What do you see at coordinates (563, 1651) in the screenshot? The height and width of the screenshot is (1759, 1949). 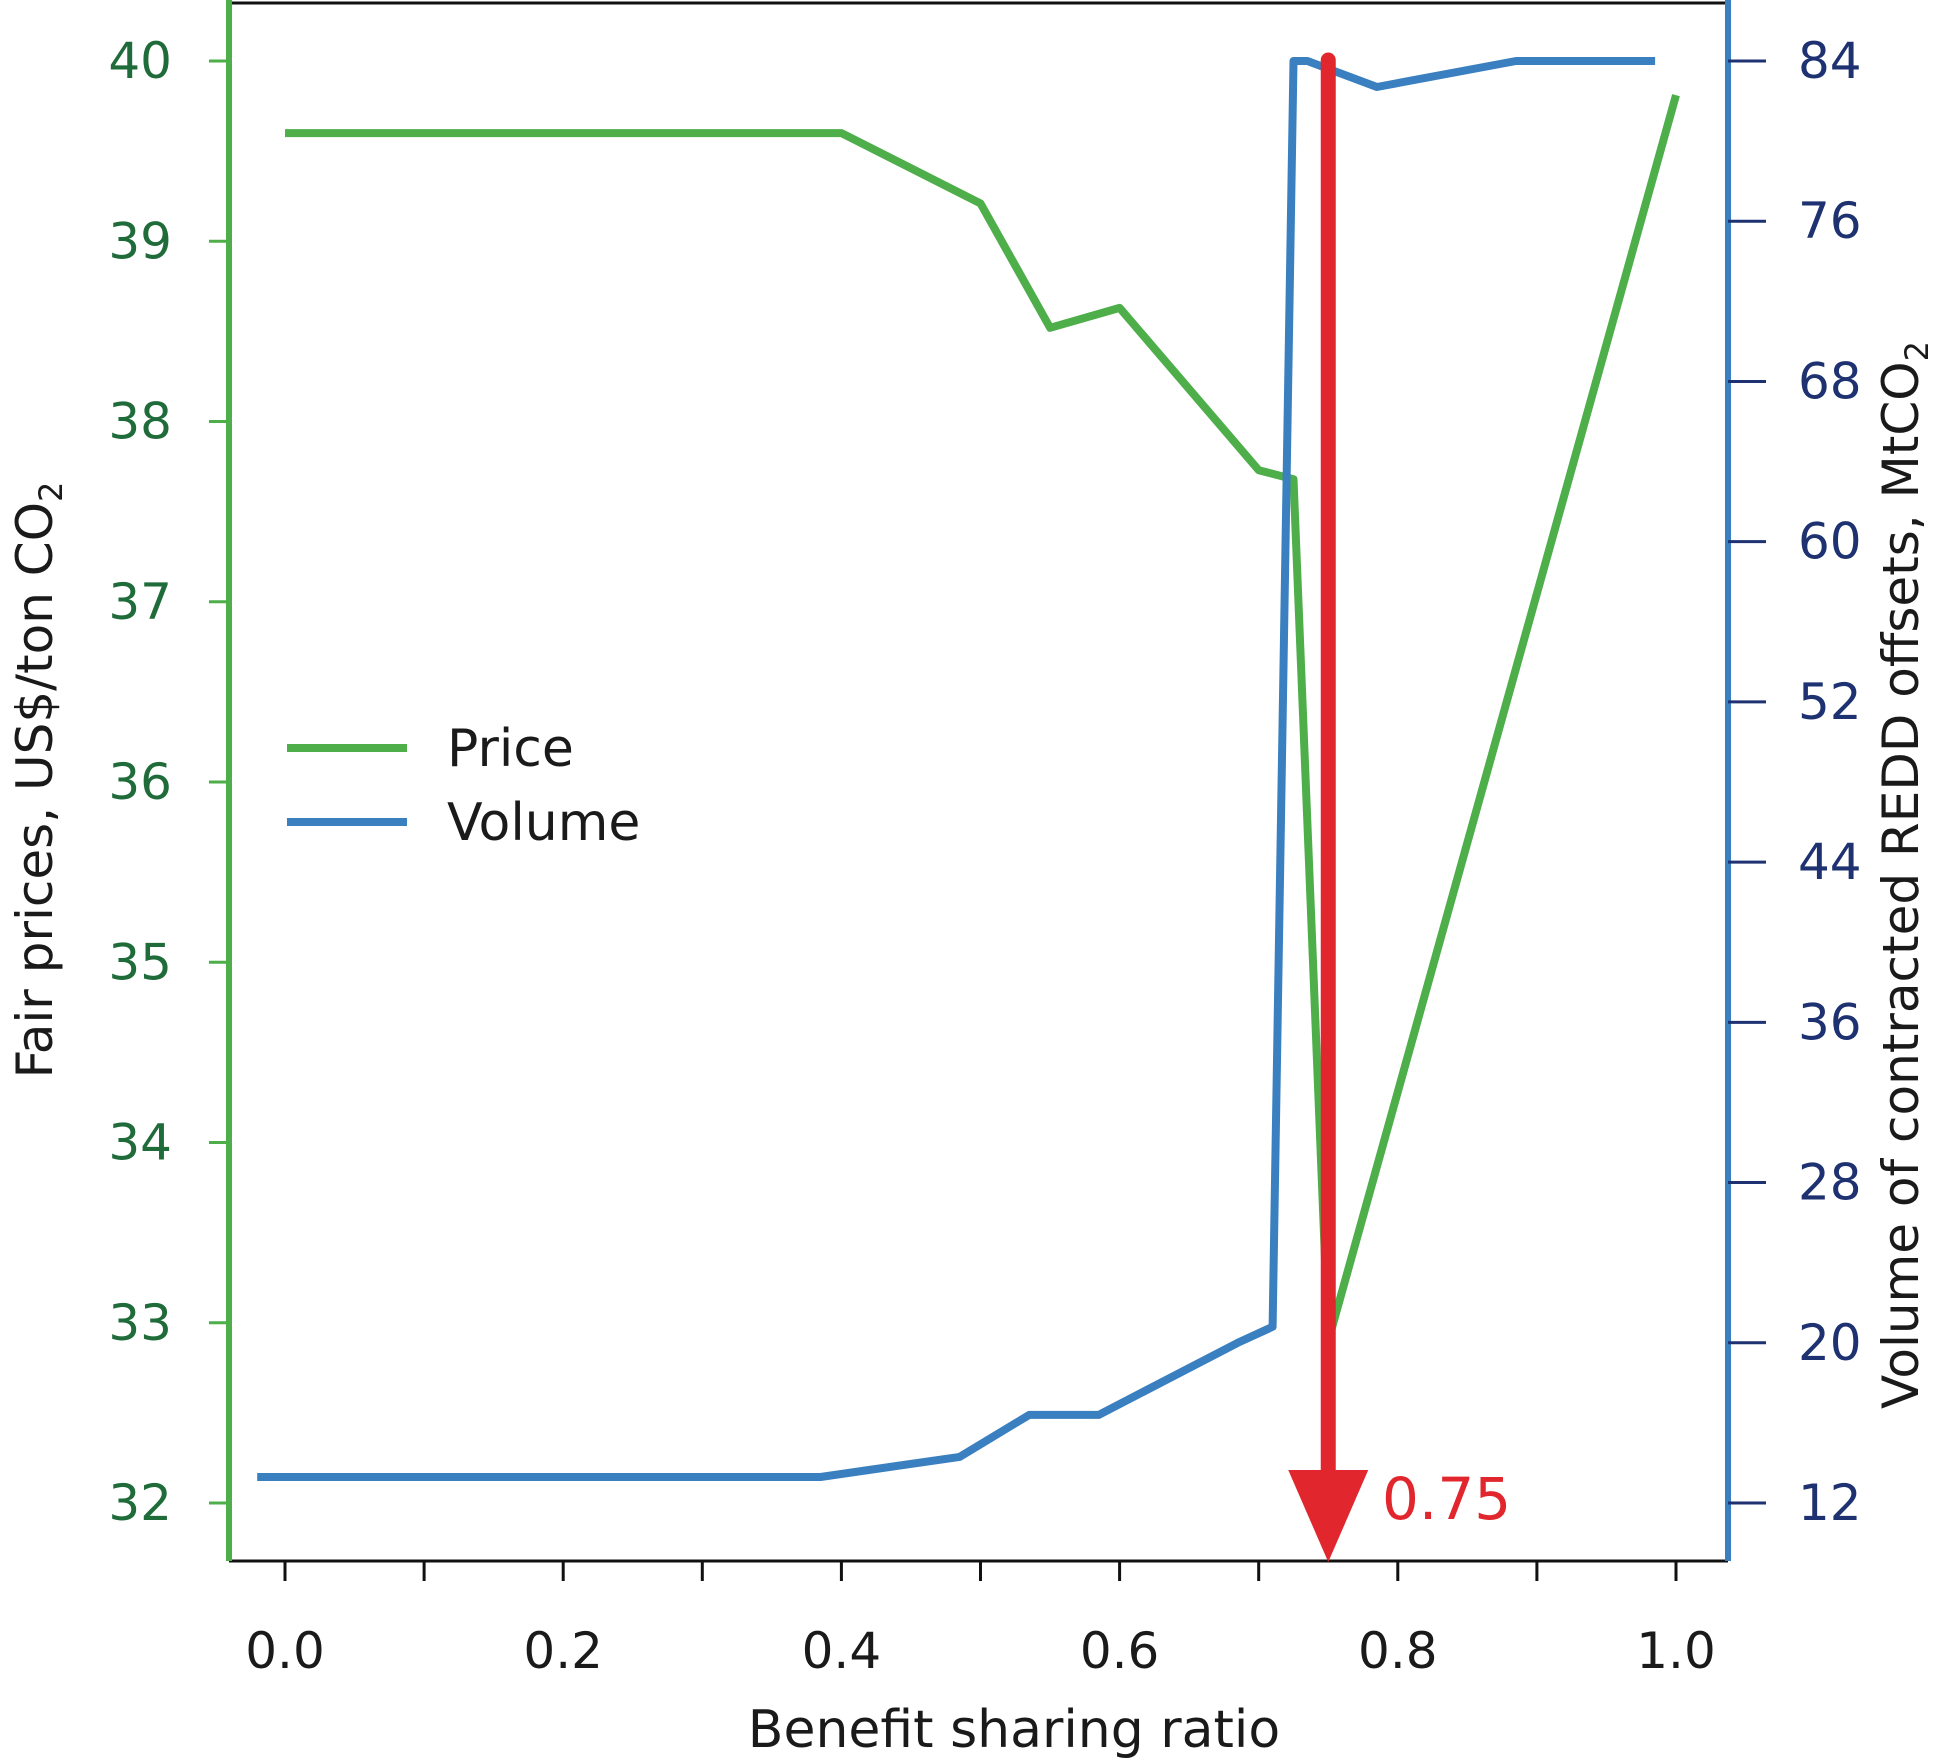 I see `x-tick-label: 0.2` at bounding box center [563, 1651].